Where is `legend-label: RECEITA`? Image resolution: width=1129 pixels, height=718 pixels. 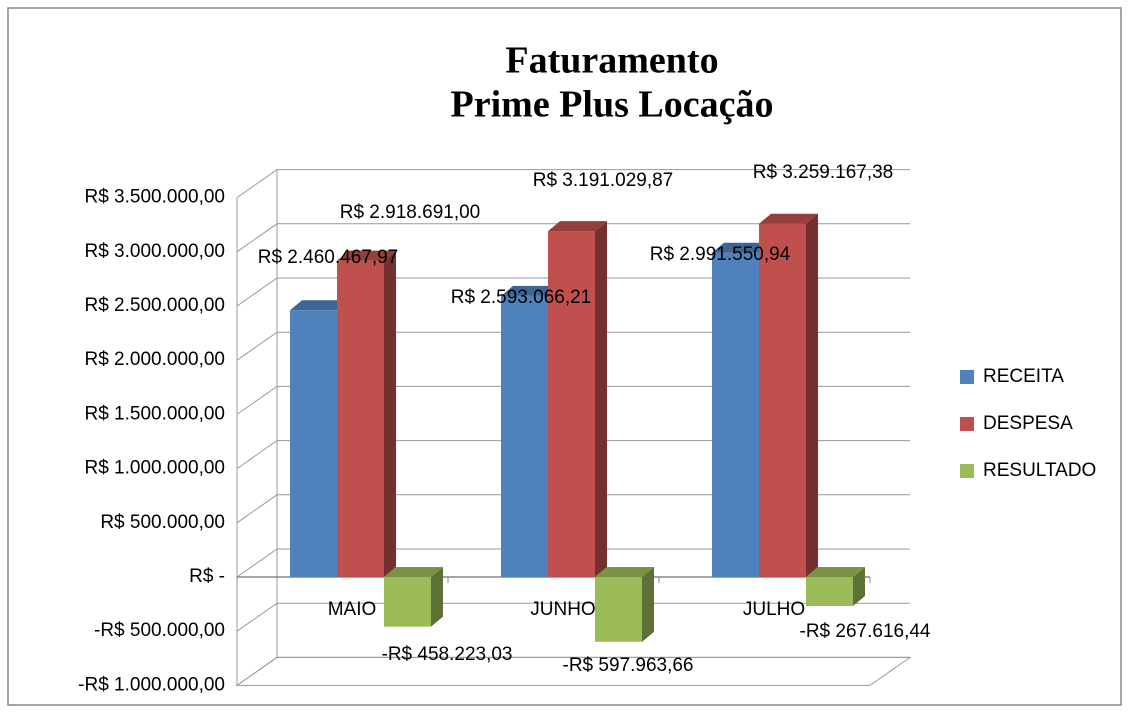
legend-label: RECEITA is located at coordinates (1023, 376).